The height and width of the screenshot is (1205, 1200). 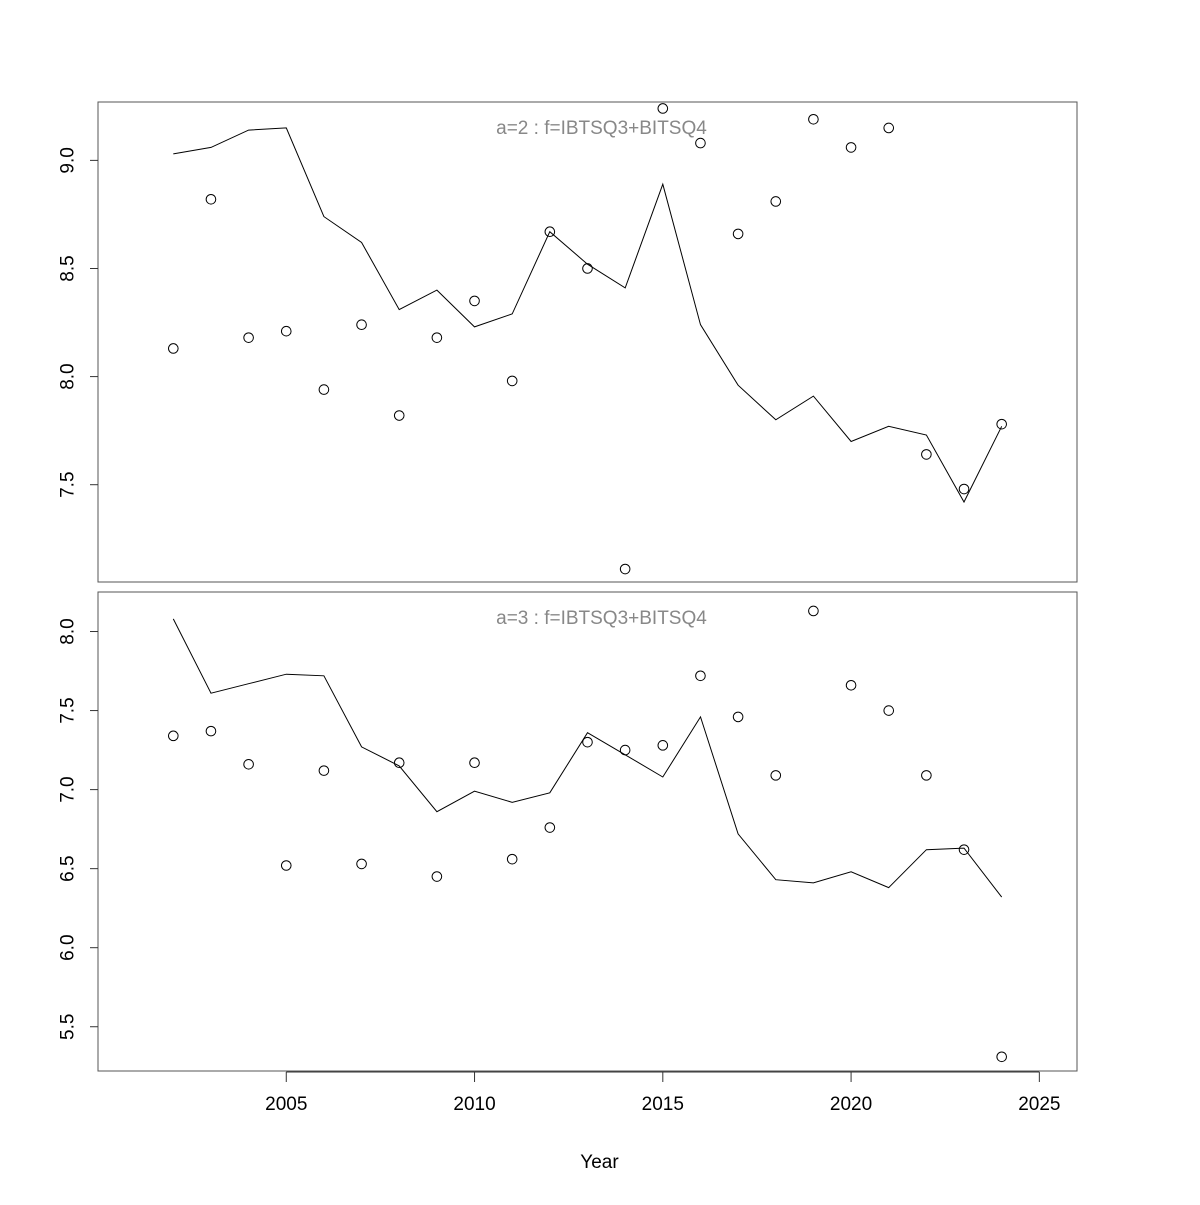 I want to click on data-point-1-2020, so click(x=851, y=147).